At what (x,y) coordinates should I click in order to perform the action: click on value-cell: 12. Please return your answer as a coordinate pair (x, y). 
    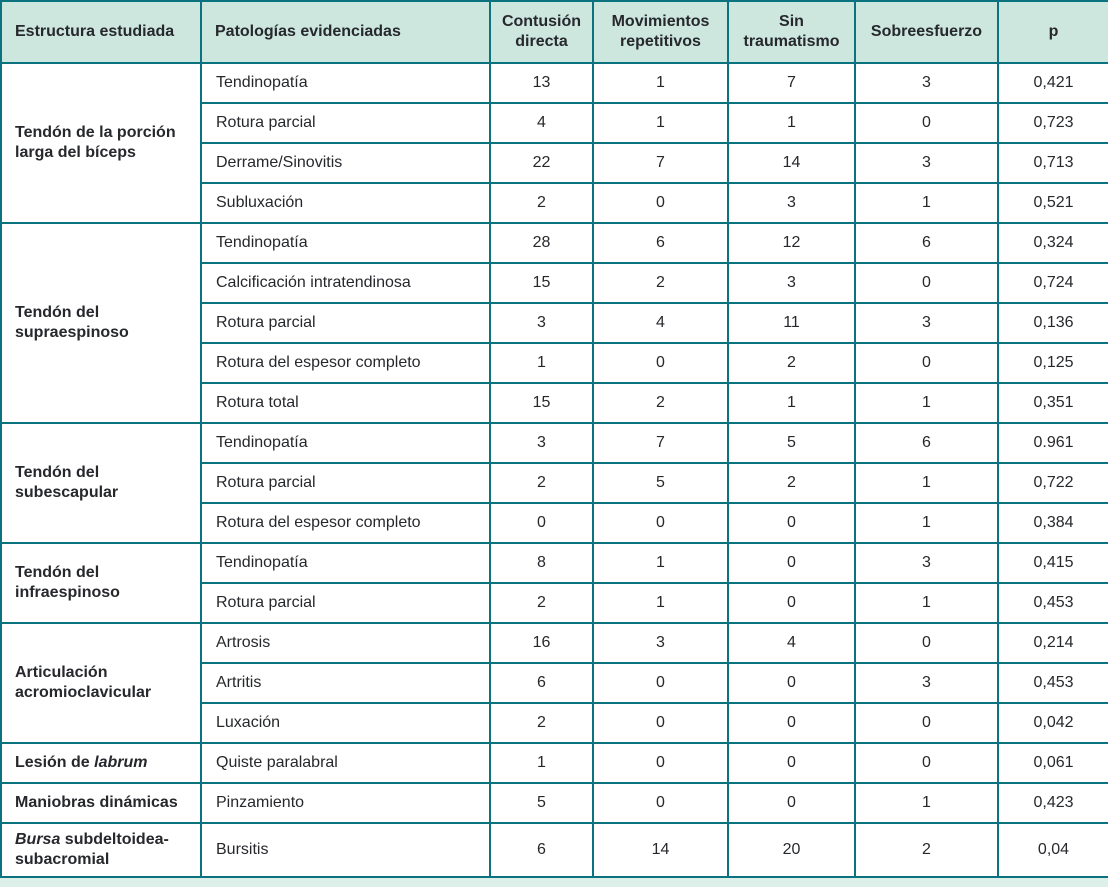
    Looking at the image, I should click on (791, 243).